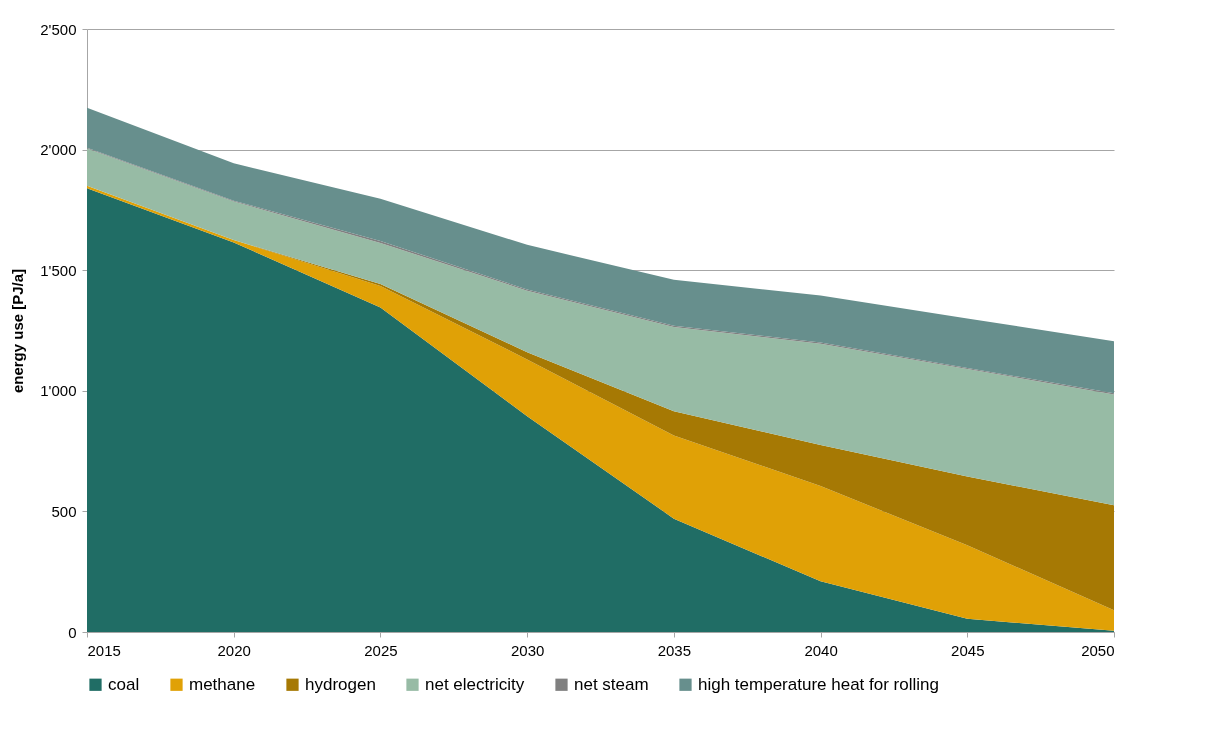 The height and width of the screenshot is (737, 1212). I want to click on legend-label: high temperature heat for rolling, so click(818, 684).